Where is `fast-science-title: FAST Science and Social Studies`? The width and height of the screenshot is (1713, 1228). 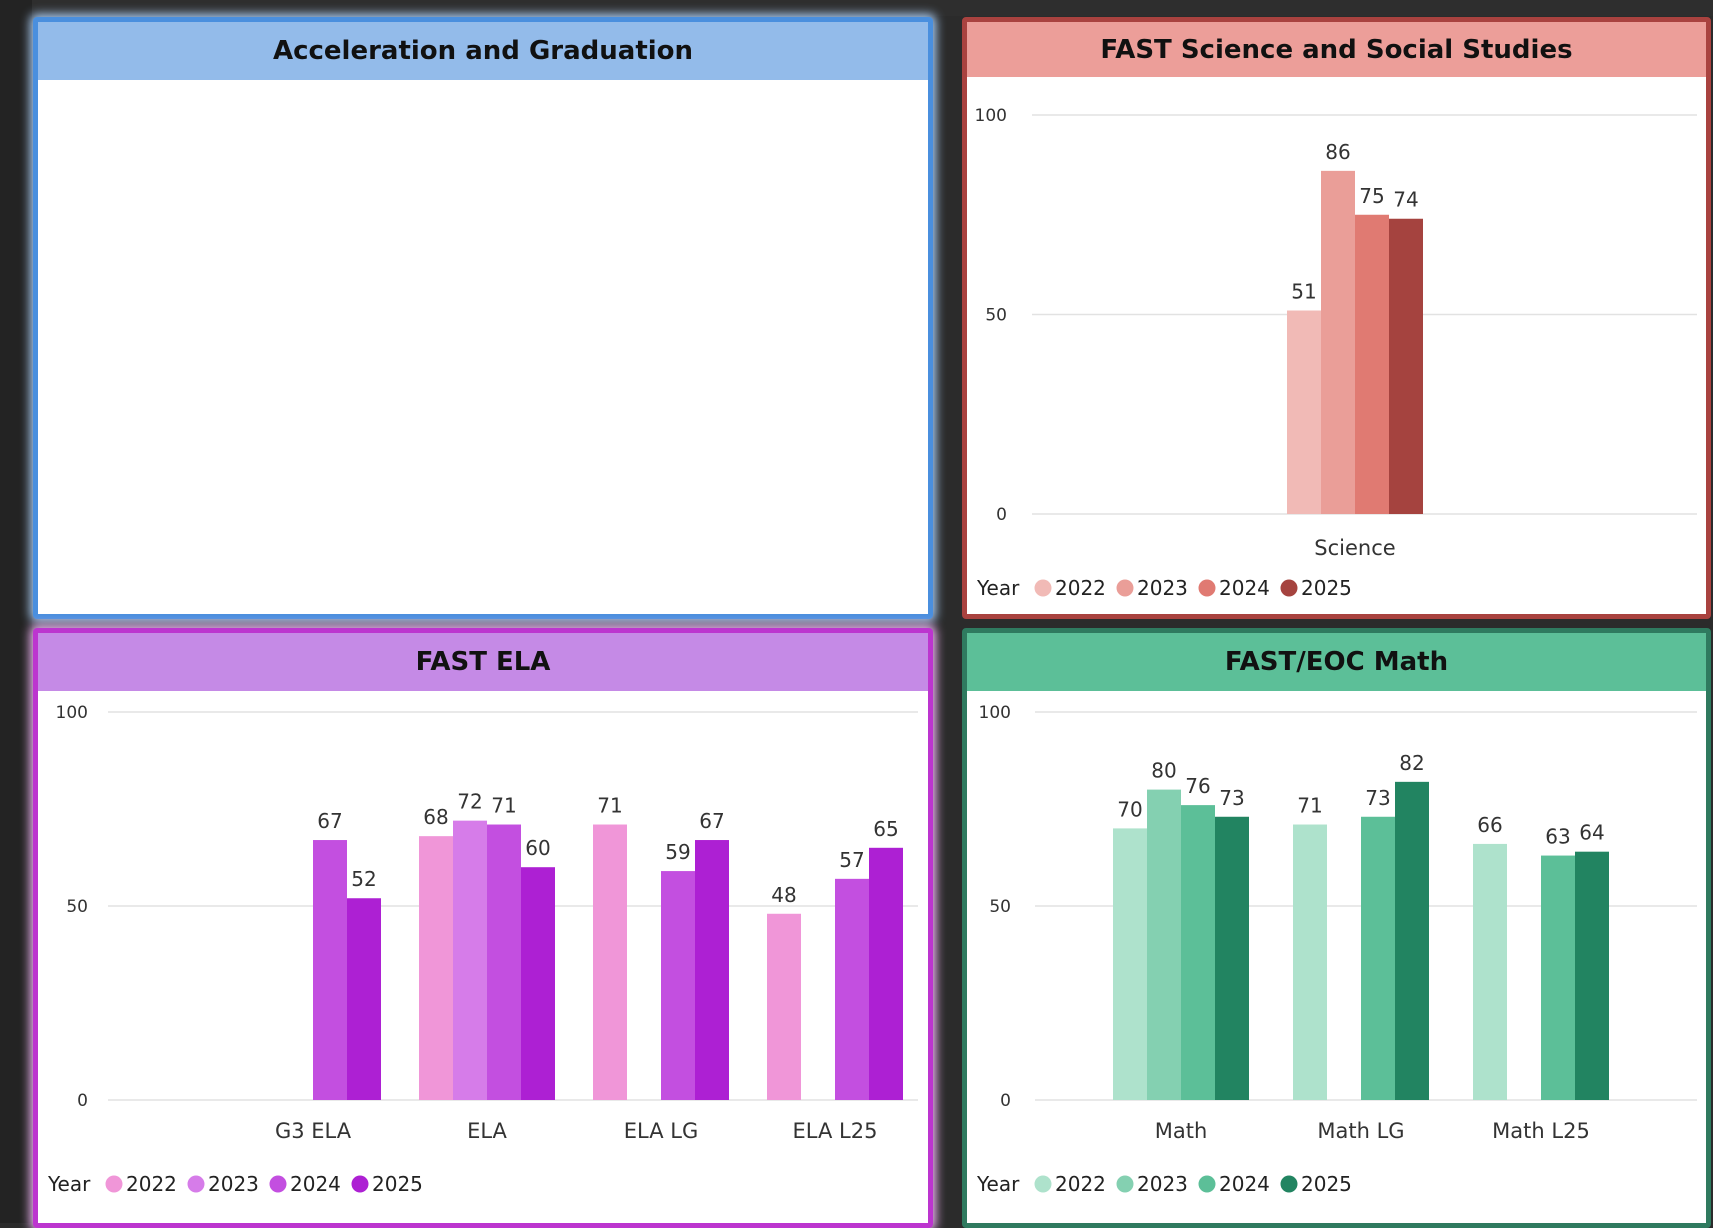
fast-science-title: FAST Science and Social Studies is located at coordinates (1336, 49).